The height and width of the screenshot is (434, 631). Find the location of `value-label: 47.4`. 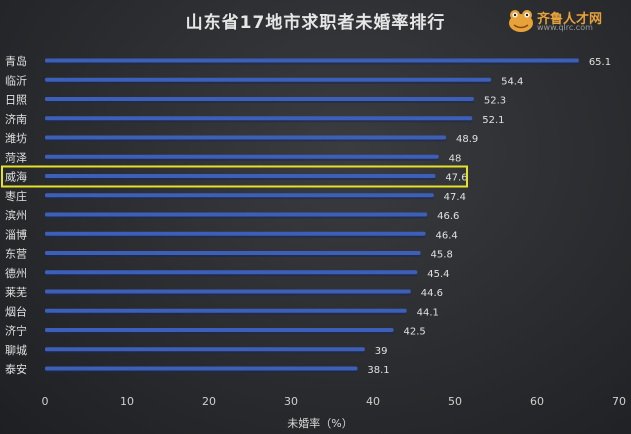

value-label: 47.4 is located at coordinates (455, 197).